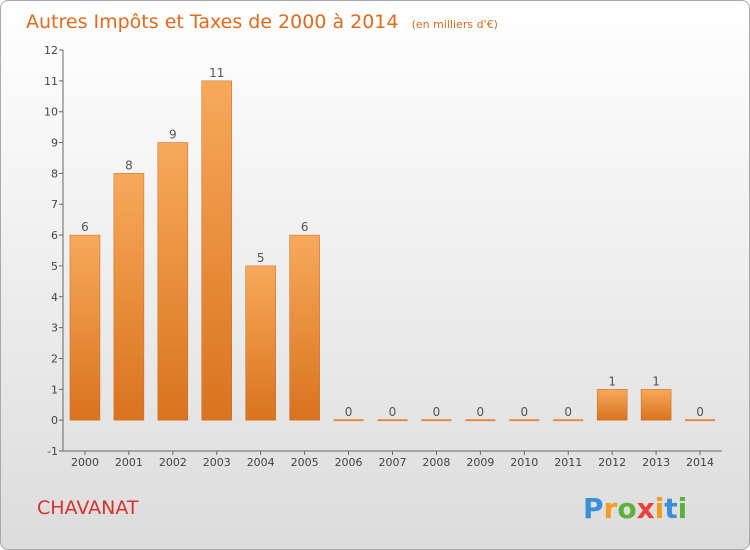  Describe the element at coordinates (54, 328) in the screenshot. I see `y-tick-label: 3` at that location.